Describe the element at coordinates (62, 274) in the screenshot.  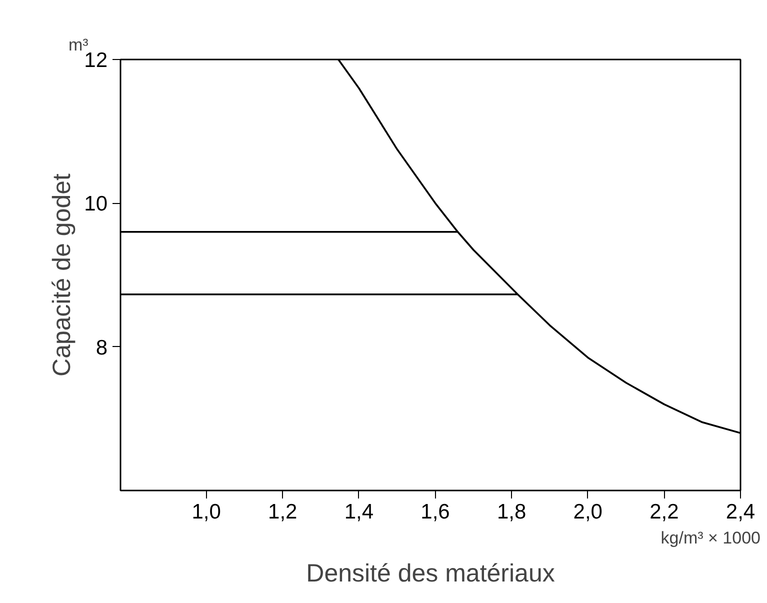
I see `y-axis-title: Capacité de godet` at that location.